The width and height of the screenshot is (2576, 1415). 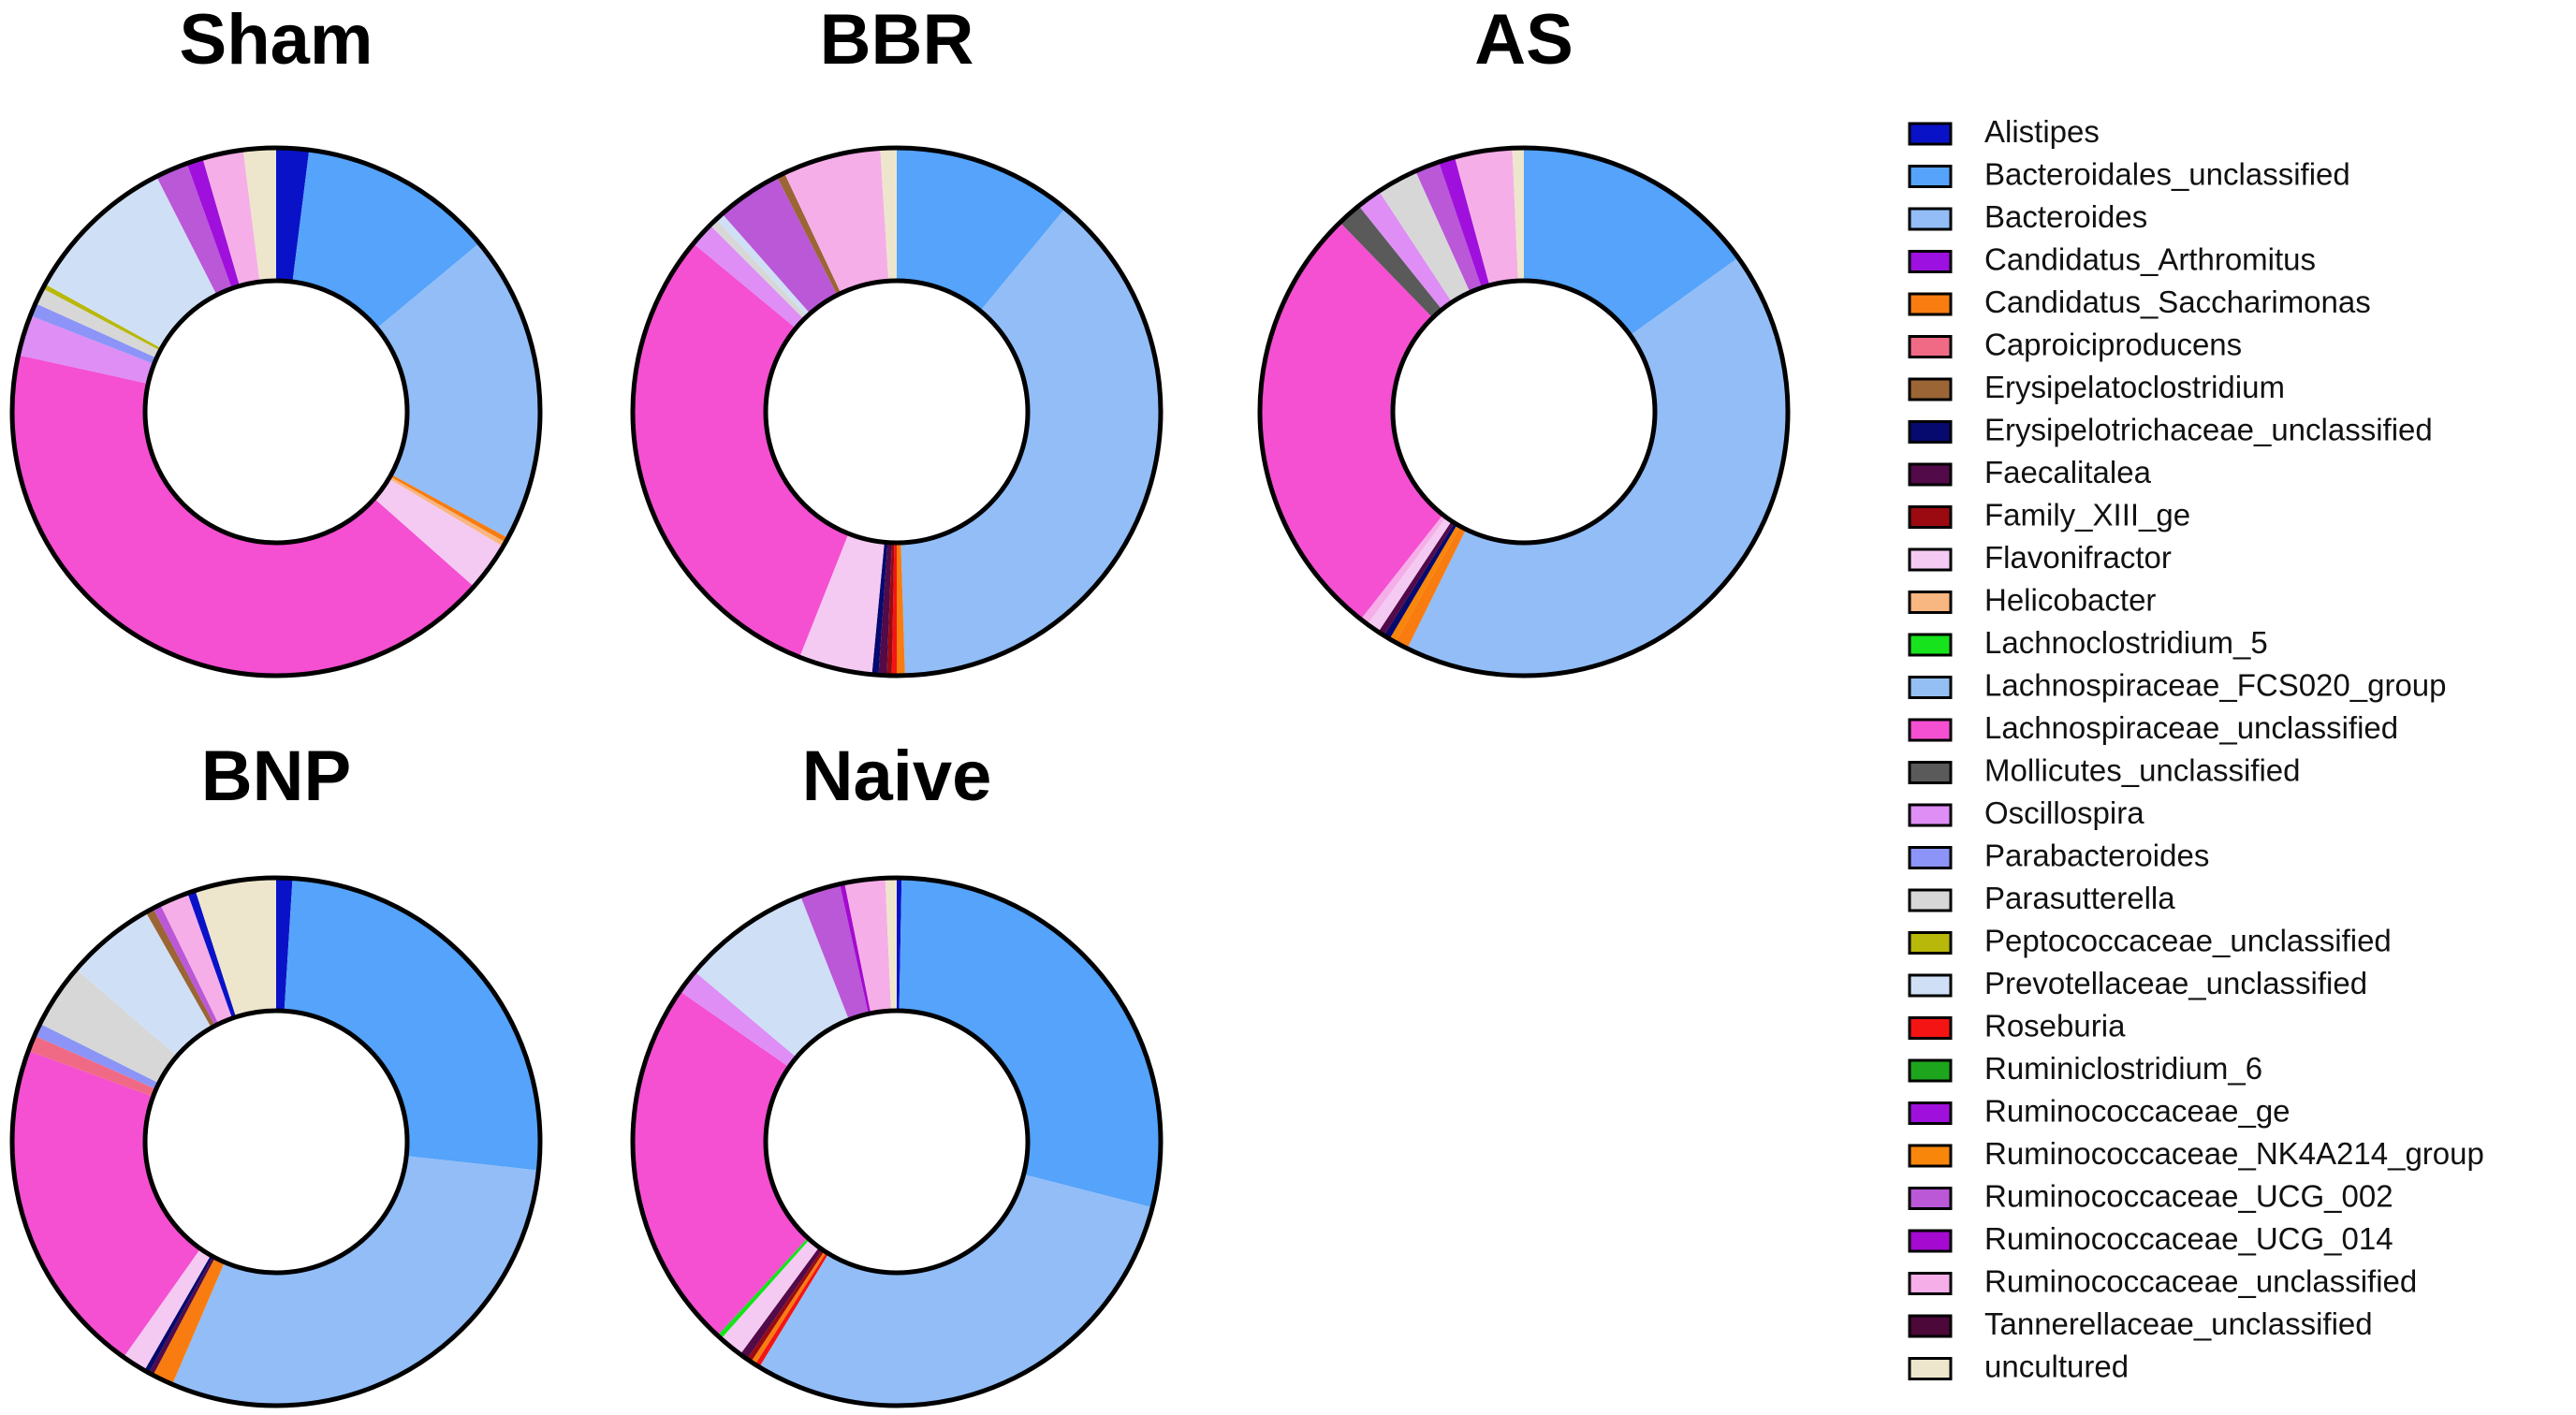 What do you see at coordinates (1523, 40) in the screenshot?
I see `chart-title: AS` at bounding box center [1523, 40].